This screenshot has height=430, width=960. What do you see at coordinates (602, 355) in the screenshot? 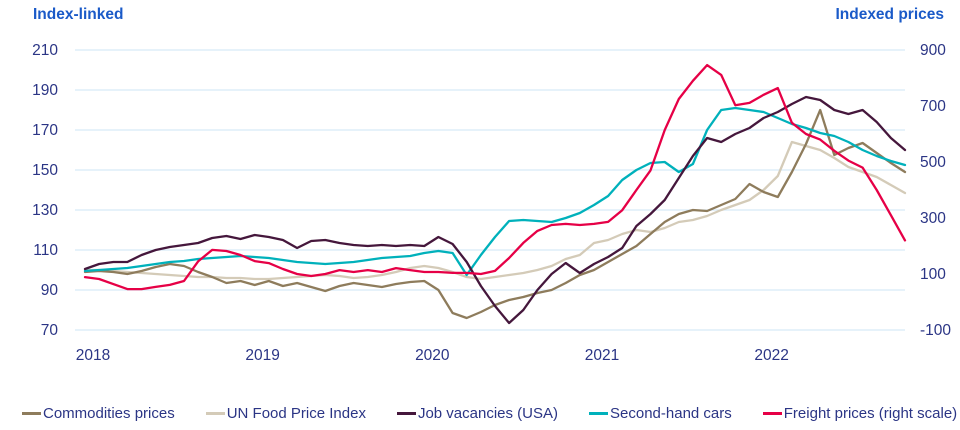
I see `x-tick-label: 2021` at bounding box center [602, 355].